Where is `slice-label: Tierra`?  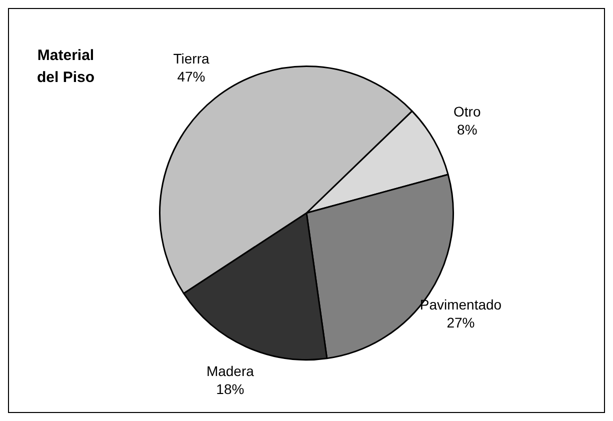 slice-label: Tierra is located at coordinates (191, 58).